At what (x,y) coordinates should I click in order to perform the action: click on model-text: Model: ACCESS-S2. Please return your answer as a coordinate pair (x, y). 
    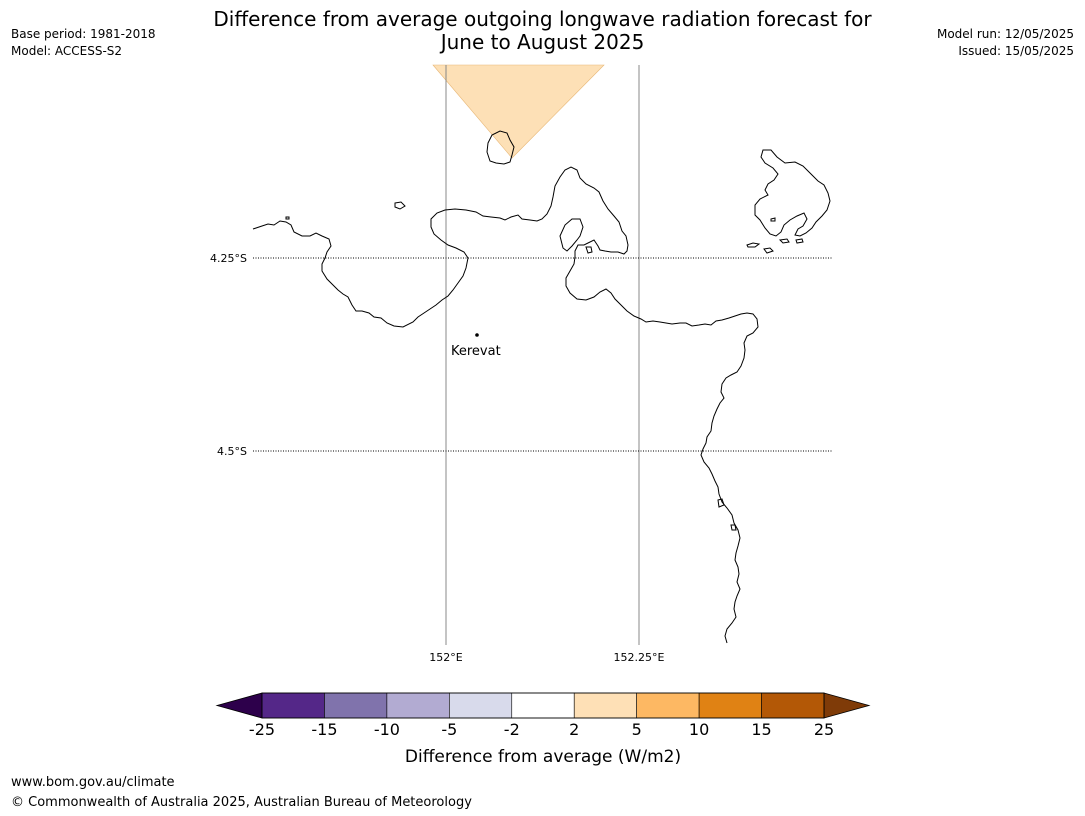
    Looking at the image, I should click on (67, 51).